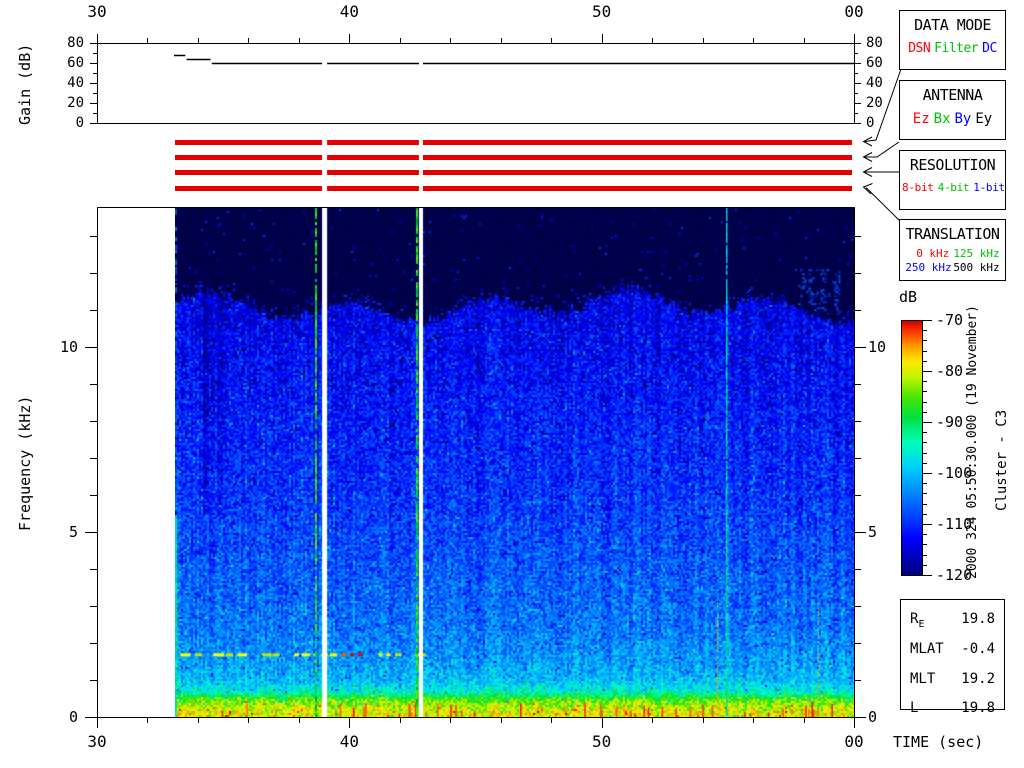 Image resolution: width=1024 pixels, height=768 pixels. What do you see at coordinates (349, 11) in the screenshot?
I see `gain-xtick-label: 40` at bounding box center [349, 11].